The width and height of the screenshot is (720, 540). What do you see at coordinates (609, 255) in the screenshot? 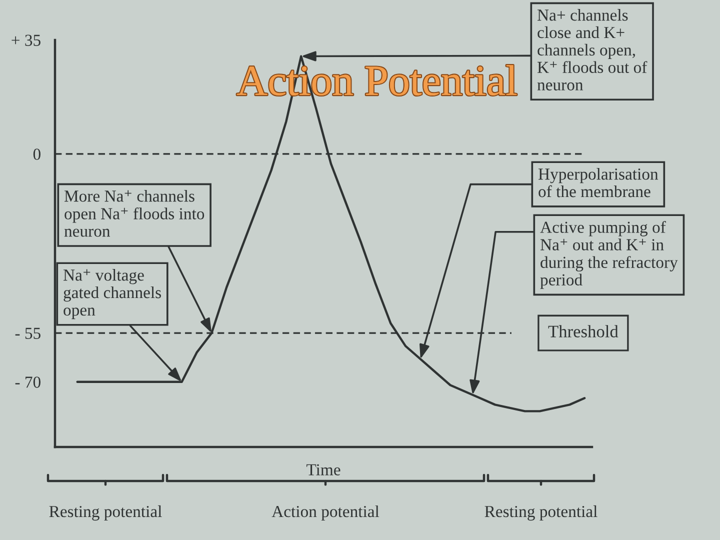
I see `annotation: Active pumping of Na⁺ out and K⁺ in during the refractory period` at bounding box center [609, 255].